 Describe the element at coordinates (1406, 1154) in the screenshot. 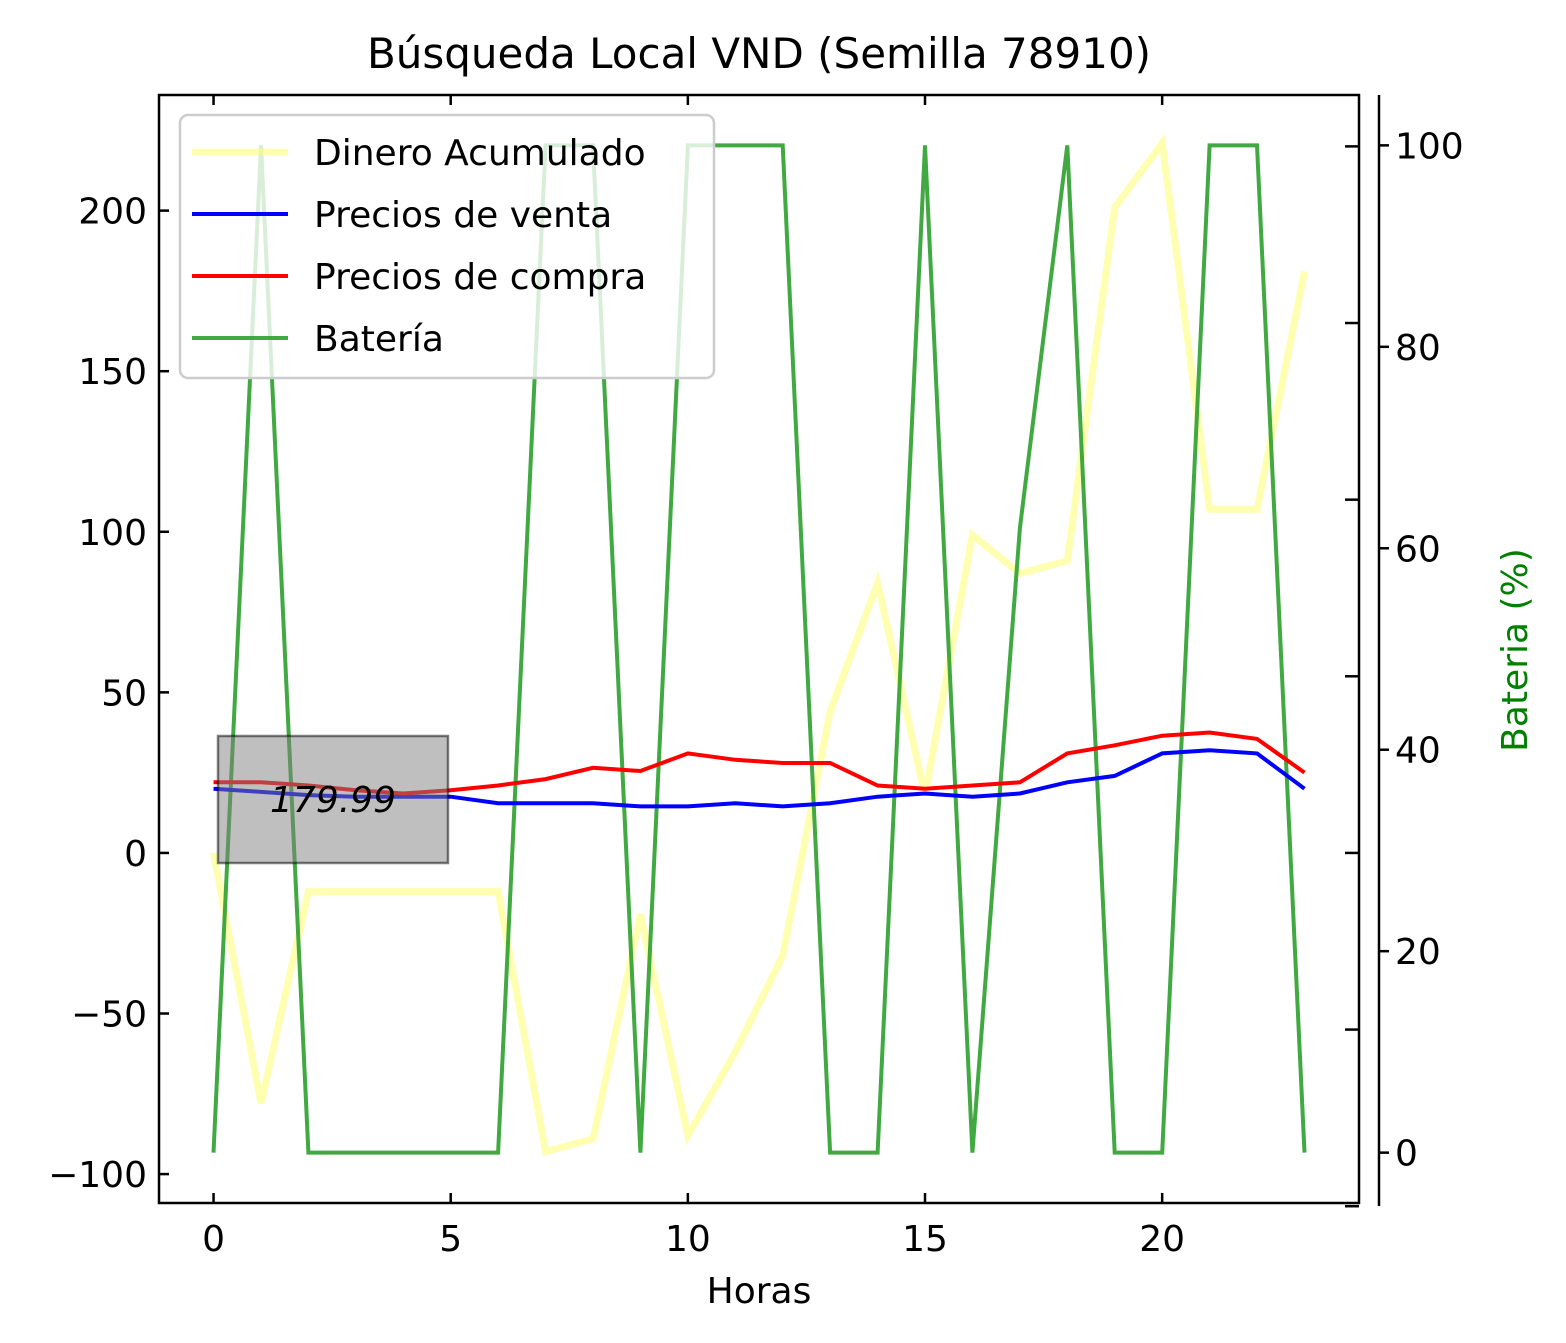

I see `y2-tick-label: 0` at that location.